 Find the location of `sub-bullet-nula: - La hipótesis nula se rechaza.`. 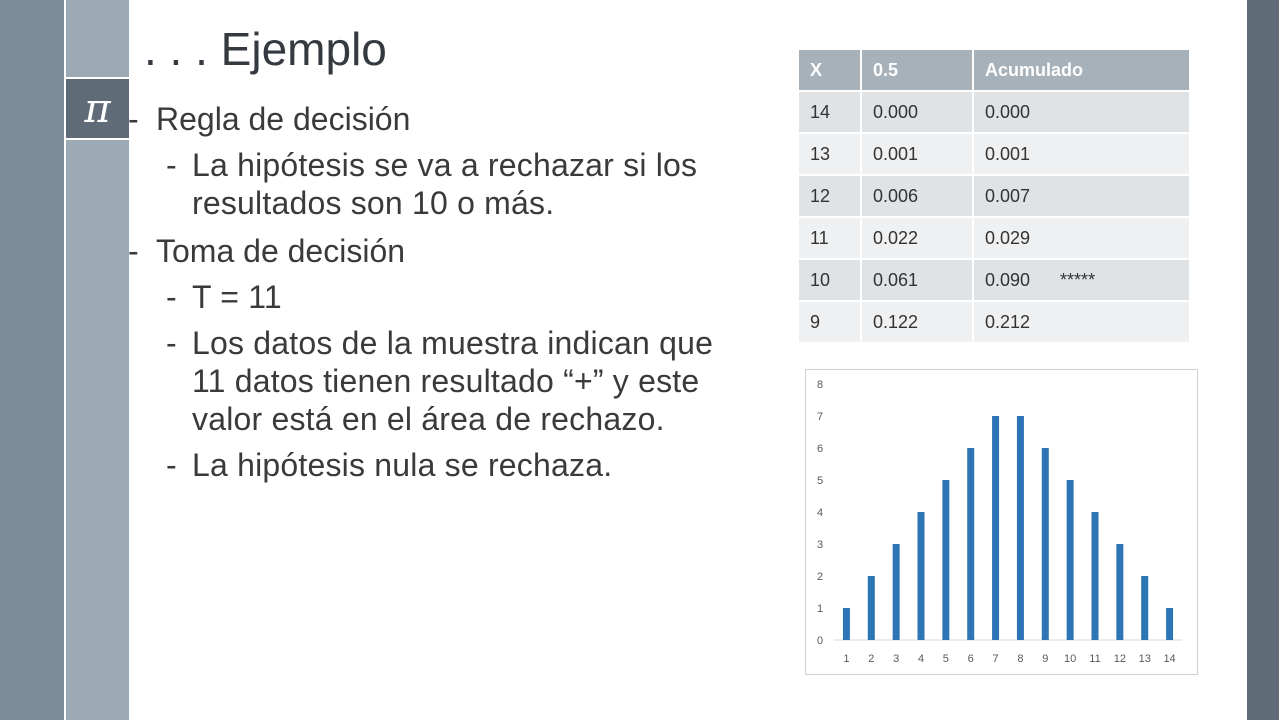

sub-bullet-nula: - La hipótesis nula se rechaza. is located at coordinates (389, 465).